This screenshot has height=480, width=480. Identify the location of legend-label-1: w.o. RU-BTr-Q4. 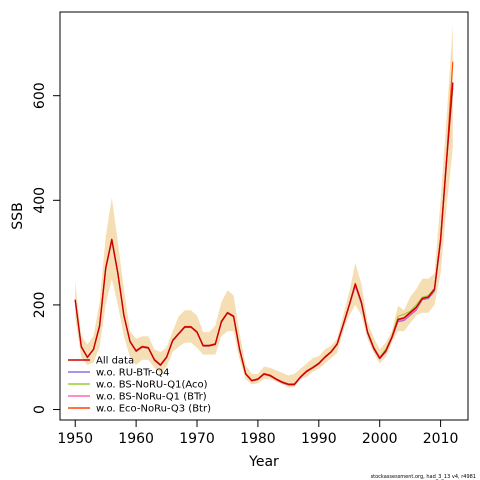
(132, 373).